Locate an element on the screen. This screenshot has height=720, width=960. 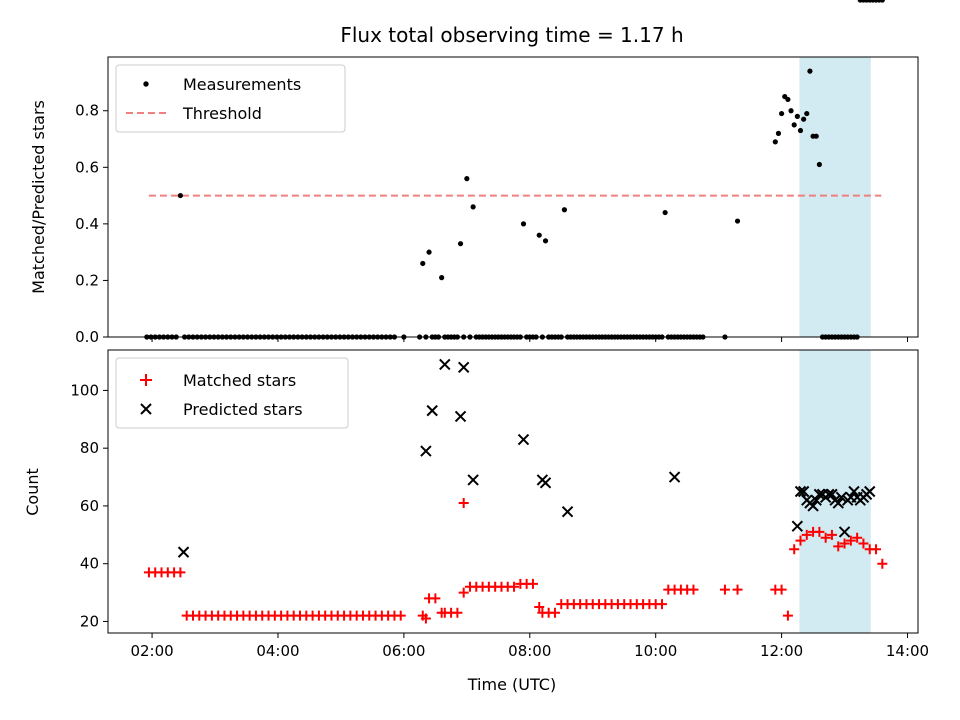
legend-predicted-label: Predicted stars is located at coordinates (243, 409).